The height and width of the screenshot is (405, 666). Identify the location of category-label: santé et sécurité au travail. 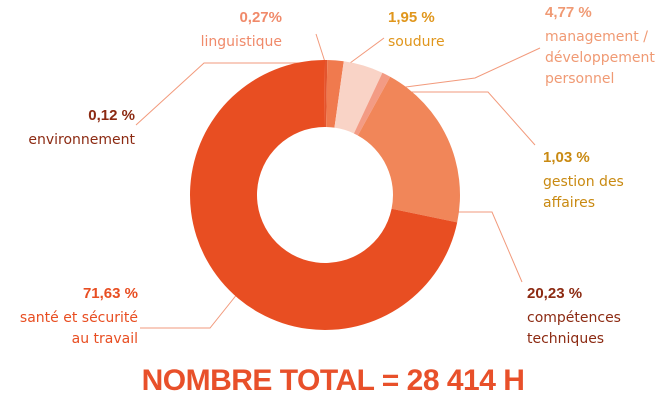
(79, 328).